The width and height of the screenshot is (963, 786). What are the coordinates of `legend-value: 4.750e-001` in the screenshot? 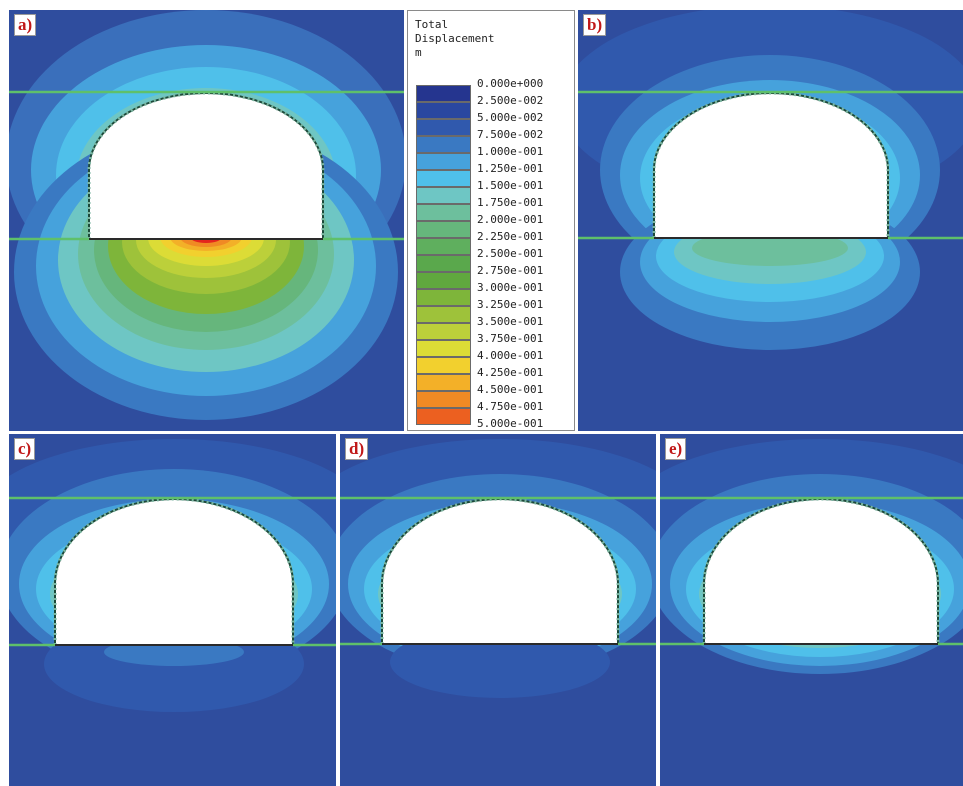 It's located at (510, 406).